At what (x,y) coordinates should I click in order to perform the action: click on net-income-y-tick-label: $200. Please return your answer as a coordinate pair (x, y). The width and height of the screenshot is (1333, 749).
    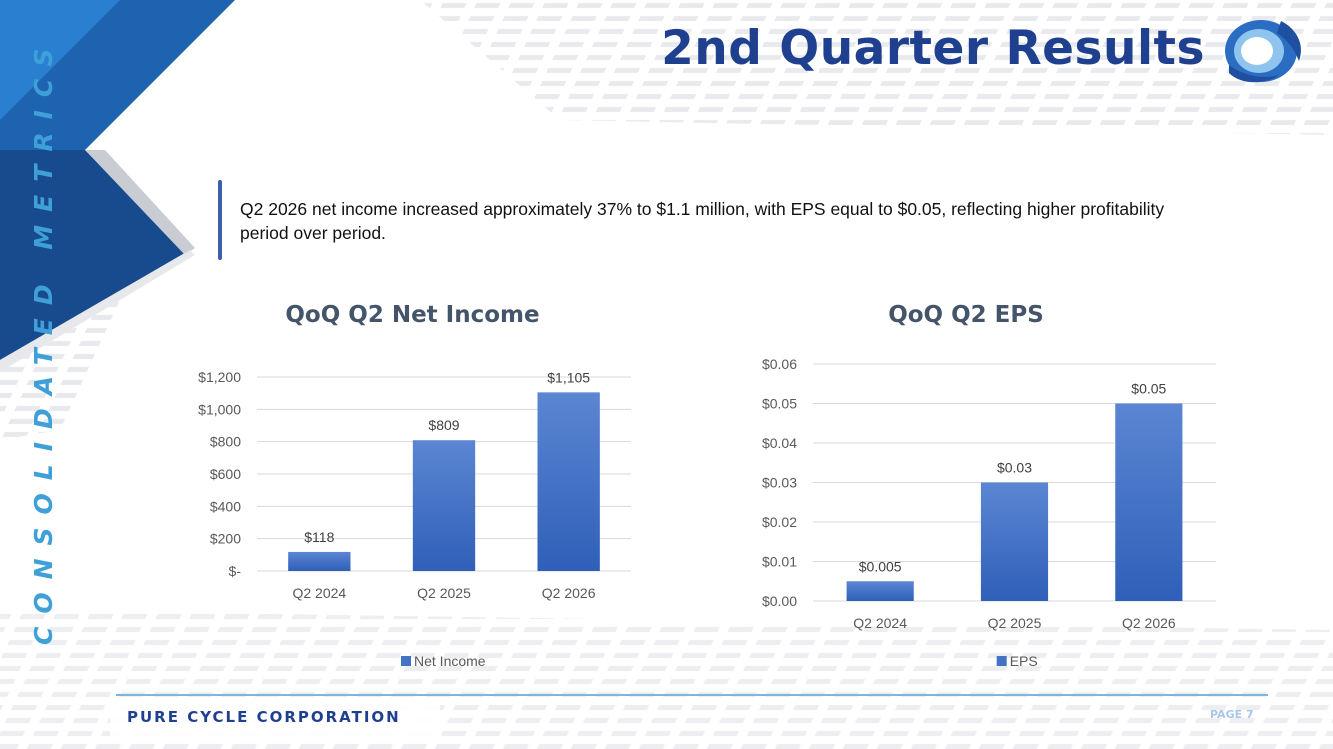
    Looking at the image, I should click on (225, 539).